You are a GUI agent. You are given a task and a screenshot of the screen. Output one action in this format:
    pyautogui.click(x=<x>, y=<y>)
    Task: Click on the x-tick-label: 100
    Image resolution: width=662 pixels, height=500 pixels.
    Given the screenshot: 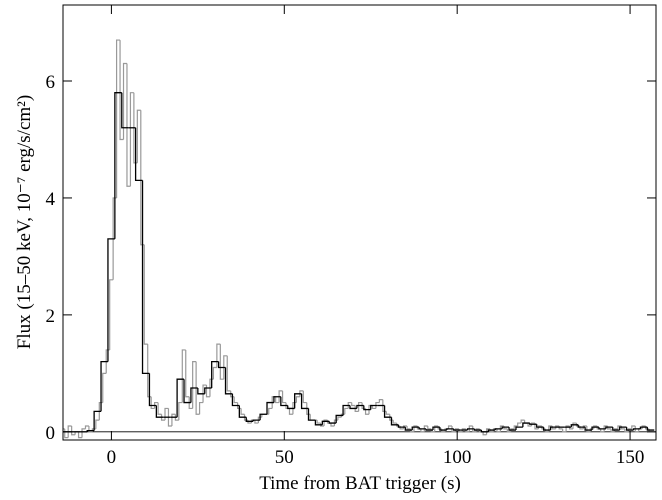 What is the action you would take?
    pyautogui.click(x=457, y=457)
    